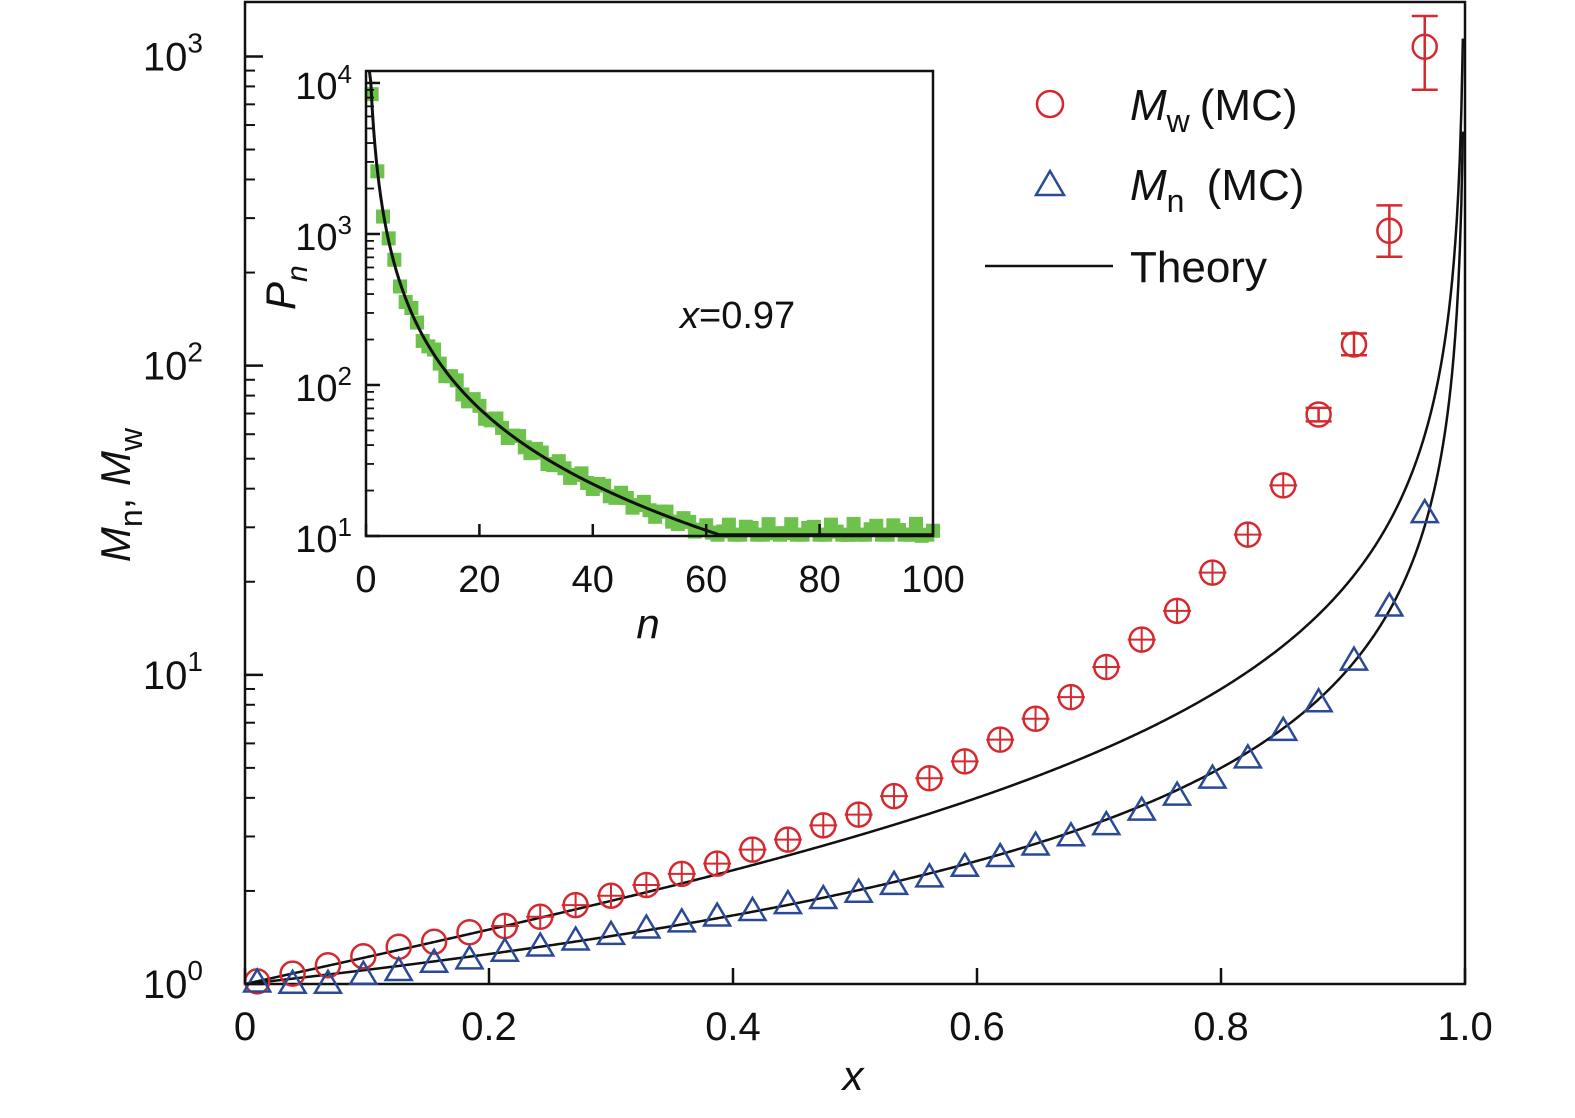 The height and width of the screenshot is (1118, 1575). Describe the element at coordinates (173, 981) in the screenshot. I see `y-tick-label: 10⁰` at that location.